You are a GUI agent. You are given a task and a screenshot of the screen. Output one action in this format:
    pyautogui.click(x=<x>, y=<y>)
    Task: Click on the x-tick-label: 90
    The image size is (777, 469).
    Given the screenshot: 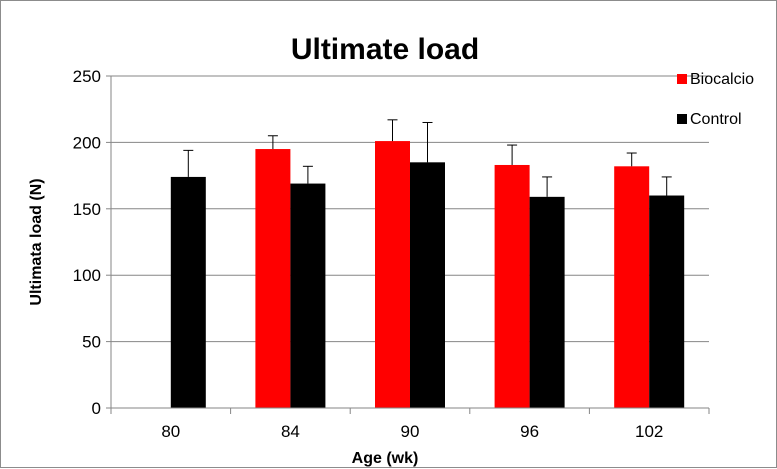 What is the action you would take?
    pyautogui.click(x=410, y=431)
    